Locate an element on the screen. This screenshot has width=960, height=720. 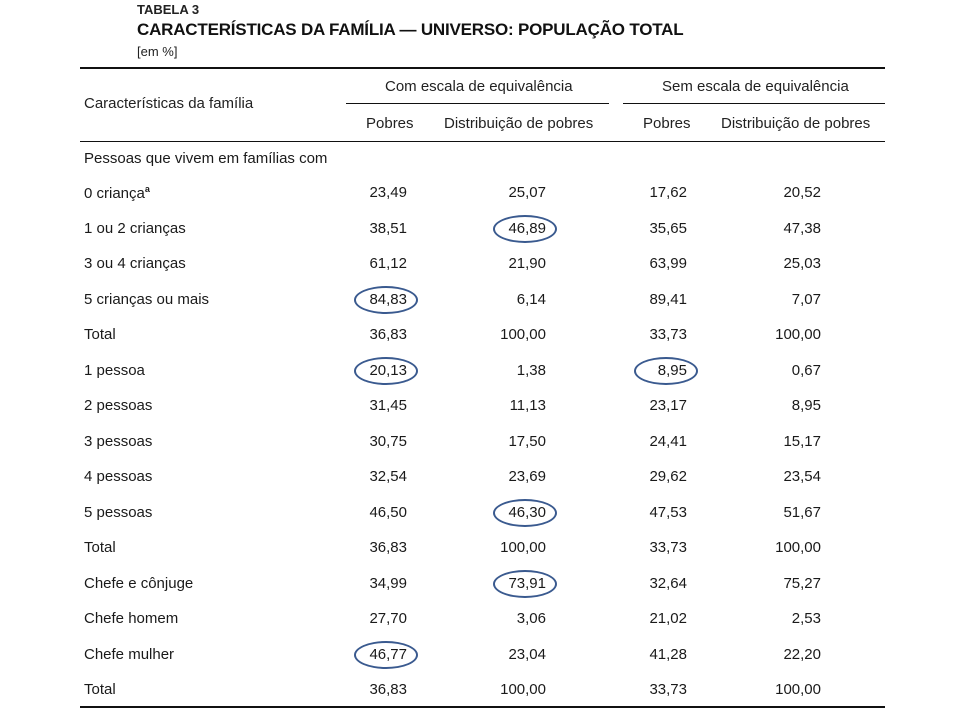
row-label: 3 pessoas is located at coordinates (118, 441).